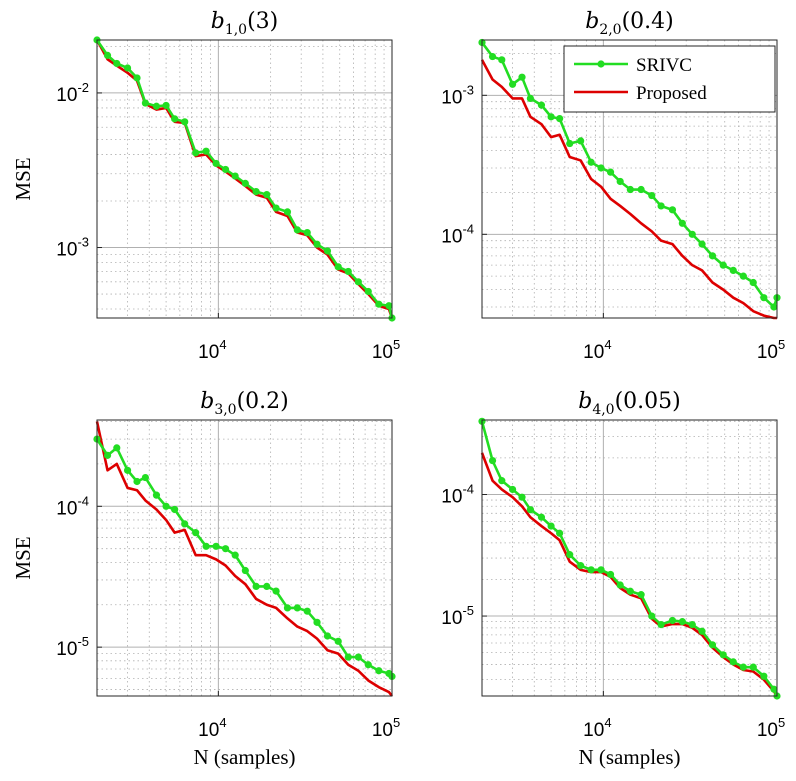  I want to click on title-subscript: 1,0, so click(236, 30).